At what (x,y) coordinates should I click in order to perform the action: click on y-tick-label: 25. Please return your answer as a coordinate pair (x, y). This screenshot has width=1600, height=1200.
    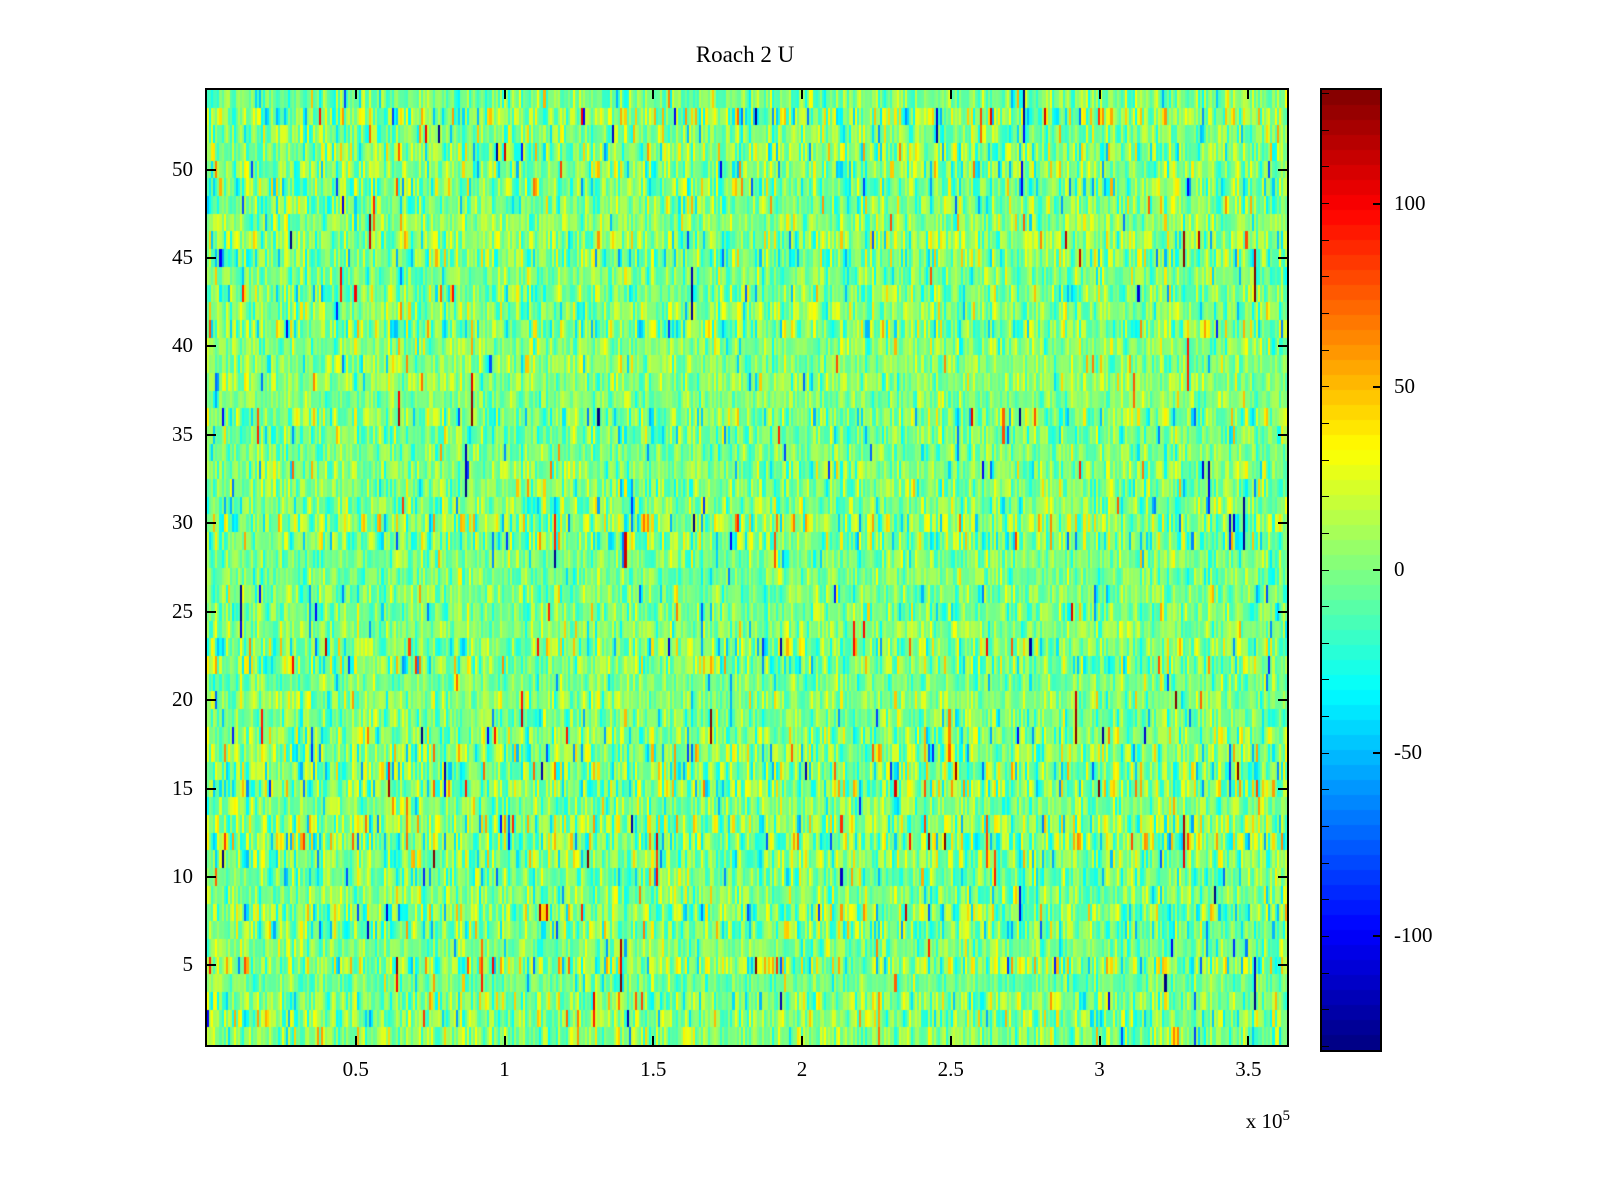
    Looking at the image, I should click on (182, 610).